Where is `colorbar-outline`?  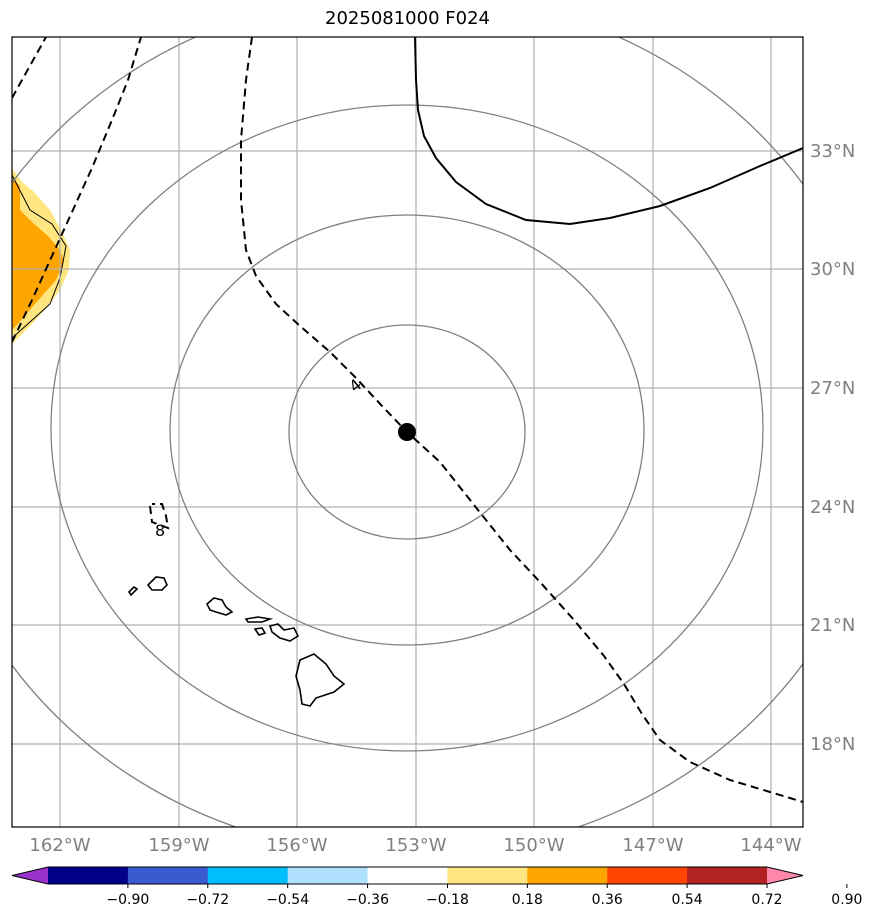
colorbar-outline is located at coordinates (407, 875).